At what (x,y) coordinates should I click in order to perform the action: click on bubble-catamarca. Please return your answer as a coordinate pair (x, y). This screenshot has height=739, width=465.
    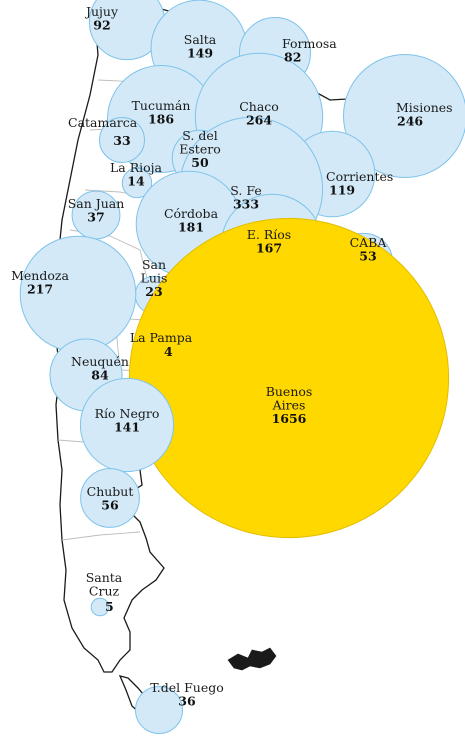
    Looking at the image, I should click on (122, 140).